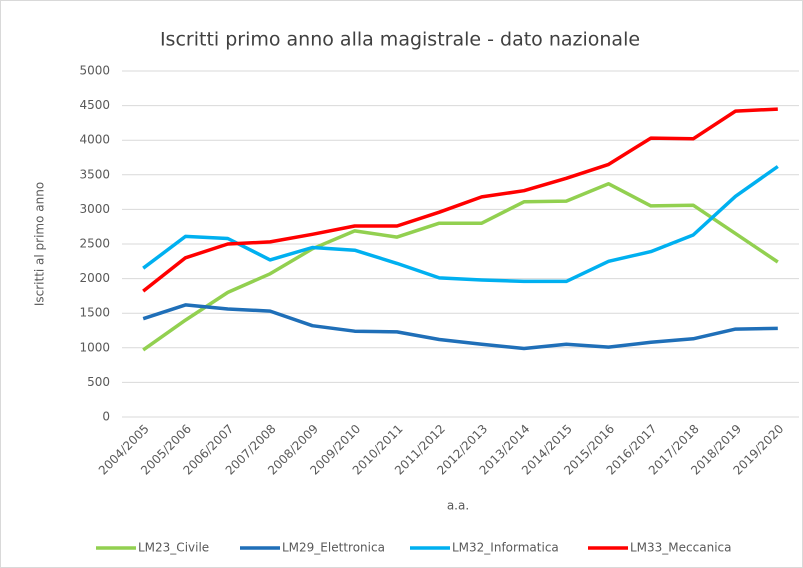 The image size is (803, 568). I want to click on y-tick-label: 1500, so click(94, 313).